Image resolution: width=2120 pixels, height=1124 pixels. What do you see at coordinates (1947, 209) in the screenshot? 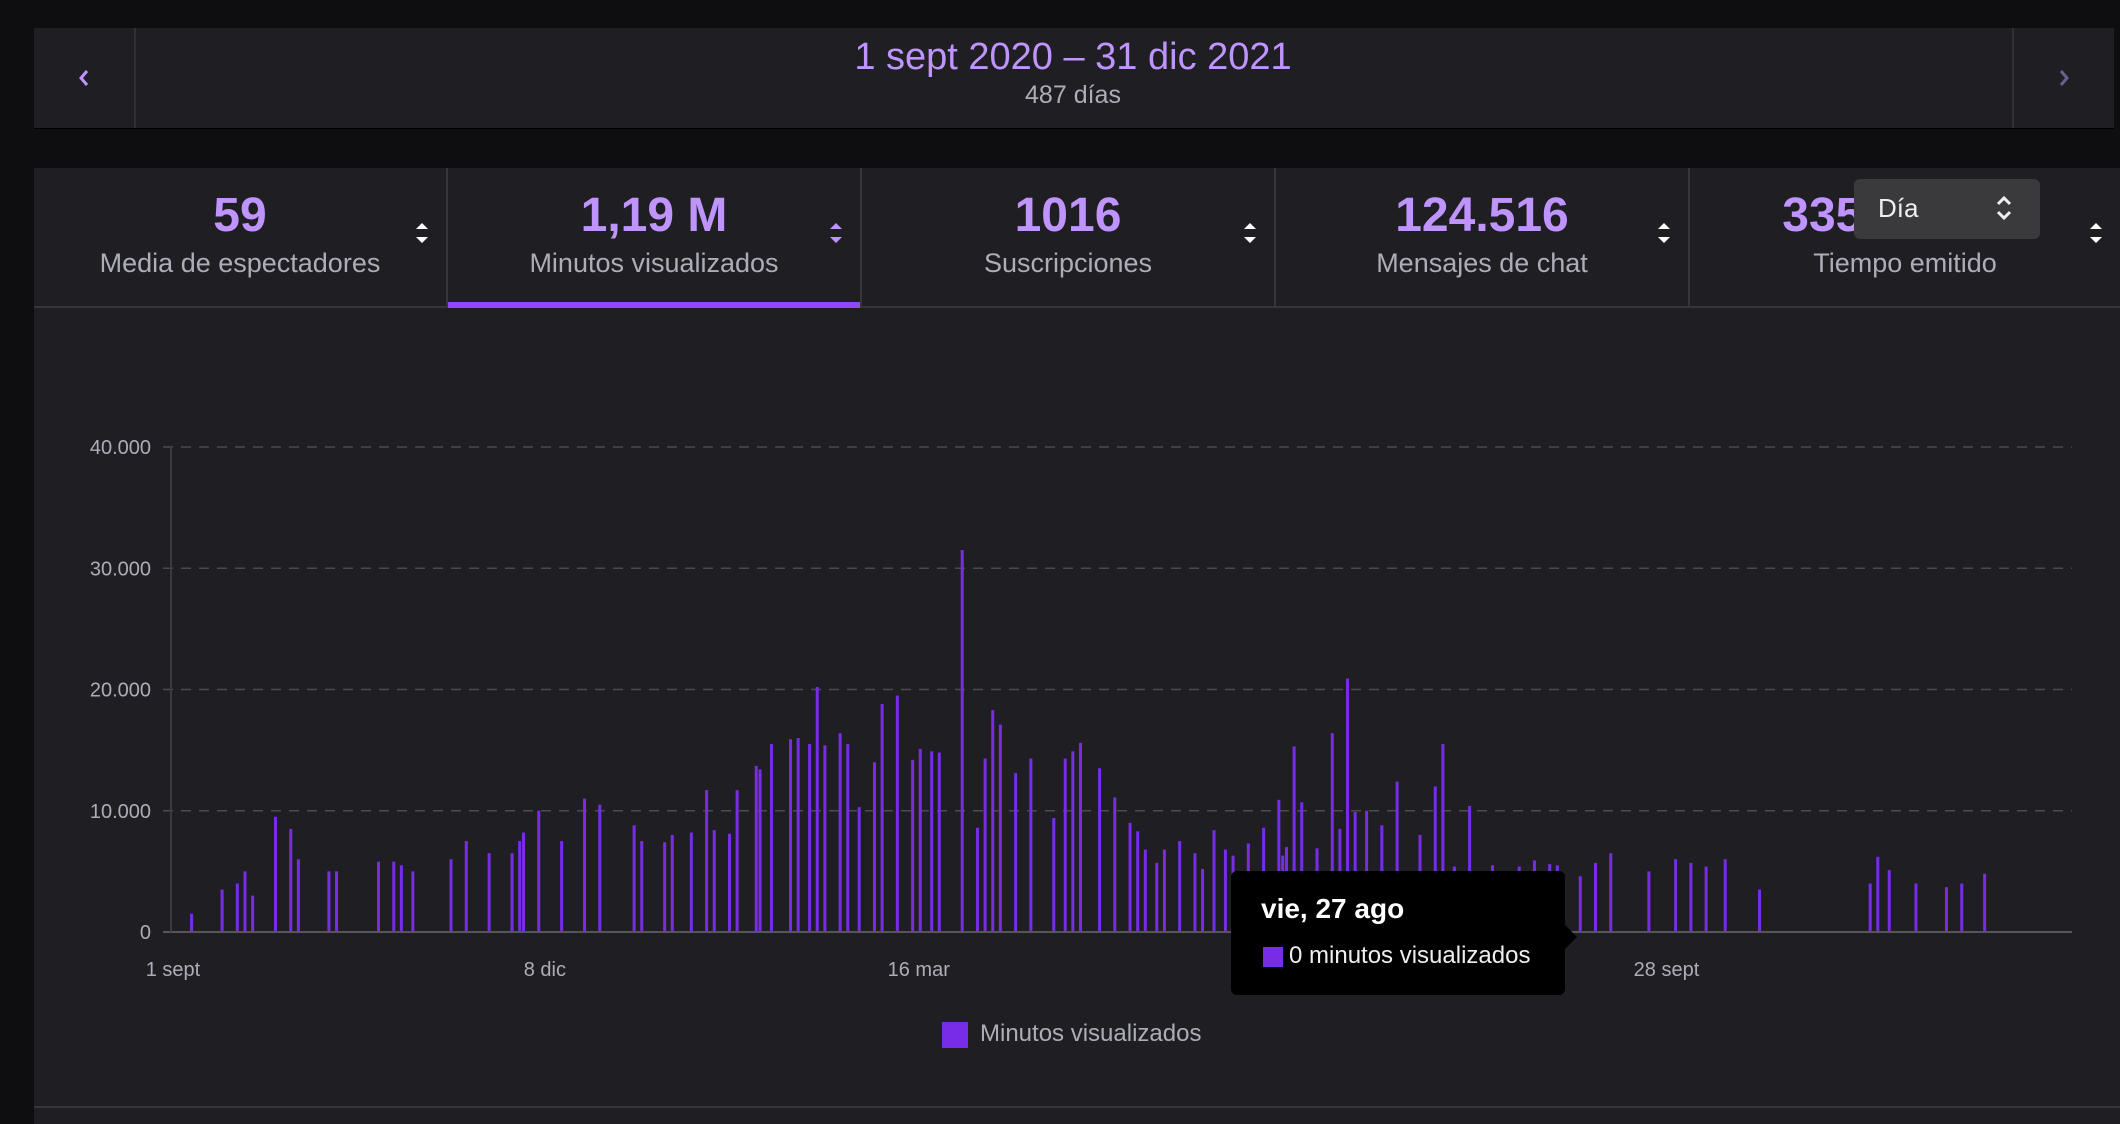
I see `granularity-select: Día` at bounding box center [1947, 209].